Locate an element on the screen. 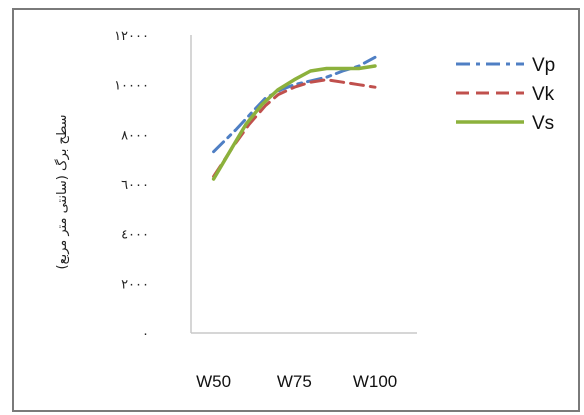 The width and height of the screenshot is (584, 415). y-tick-label: ٦٠٠٠ is located at coordinates (135, 185).